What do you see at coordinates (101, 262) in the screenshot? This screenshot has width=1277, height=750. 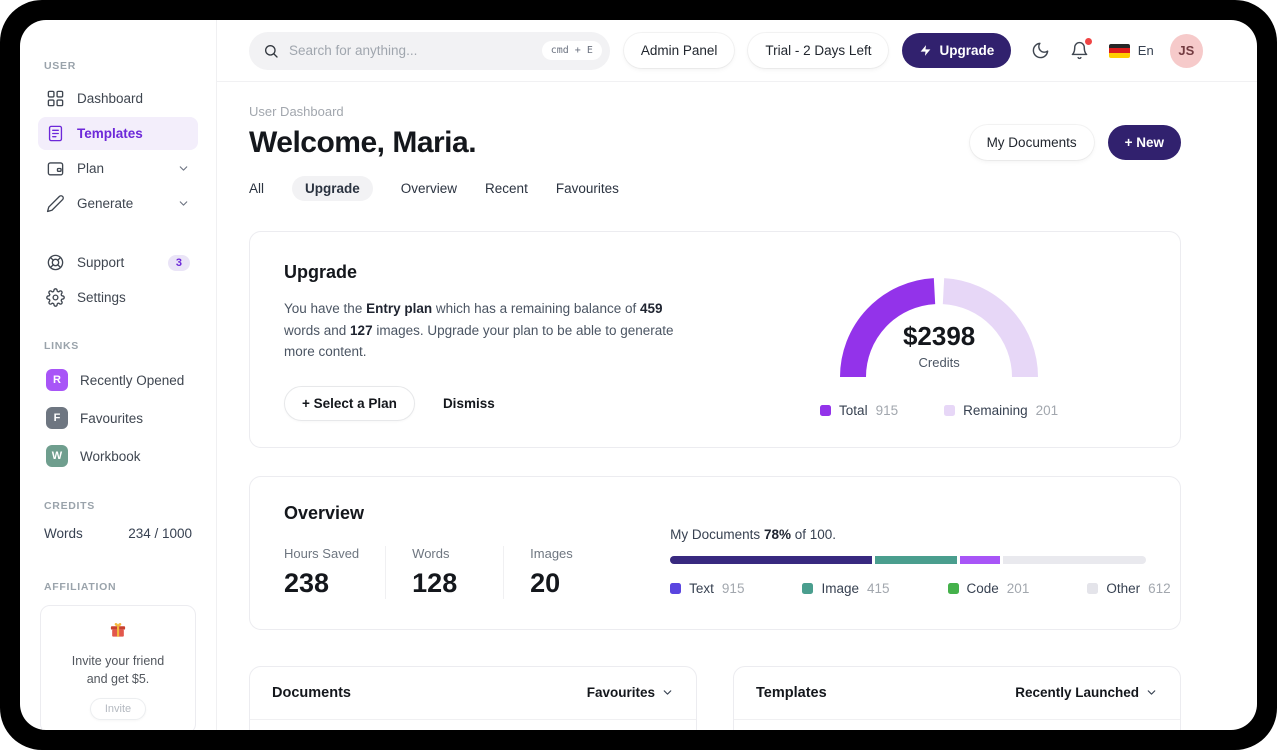 I see `sidebar-item-label: Support` at bounding box center [101, 262].